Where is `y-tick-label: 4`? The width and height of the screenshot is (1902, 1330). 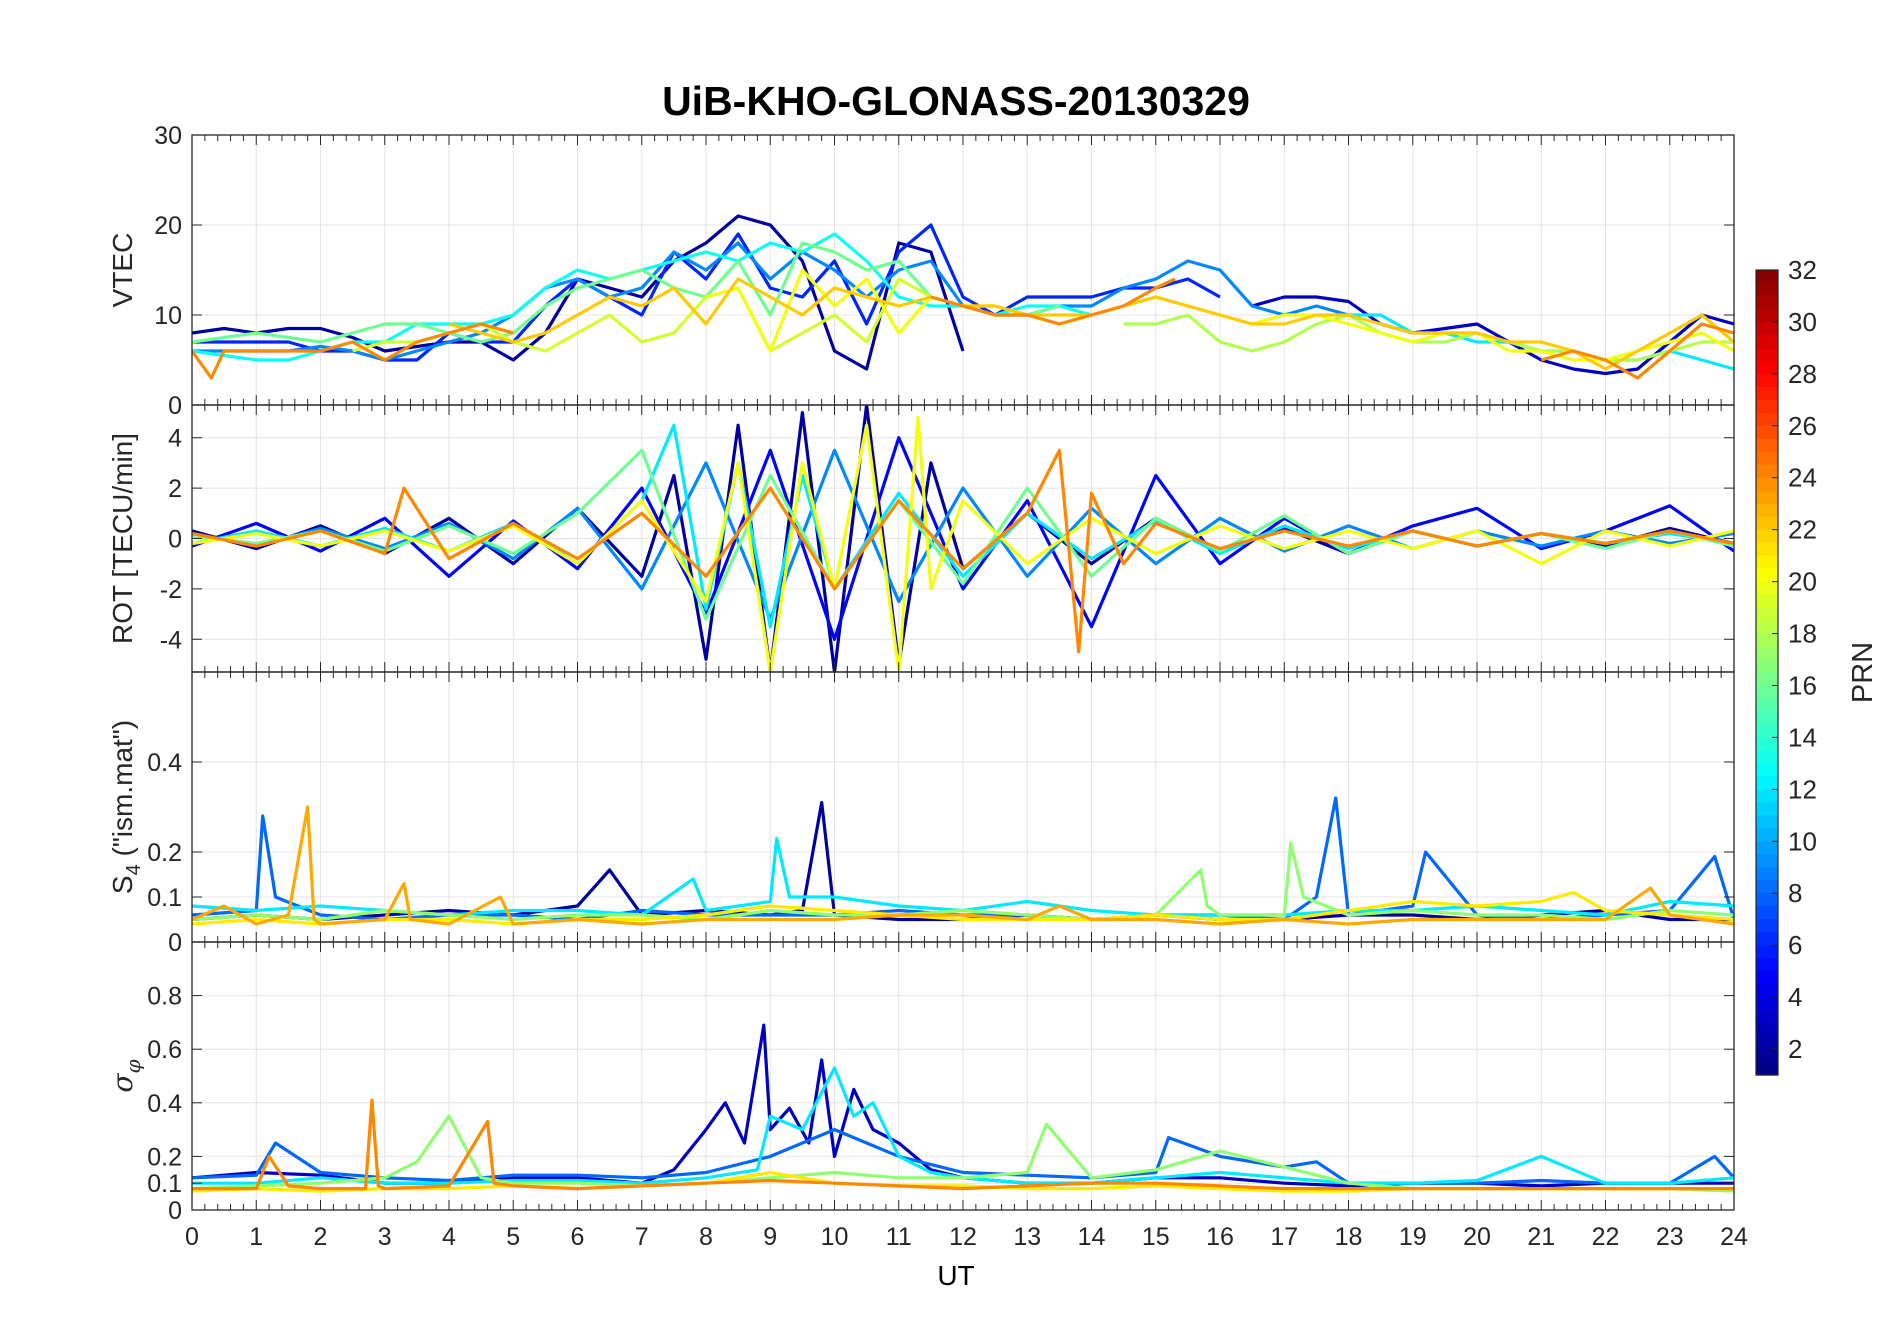 y-tick-label: 4 is located at coordinates (175, 439).